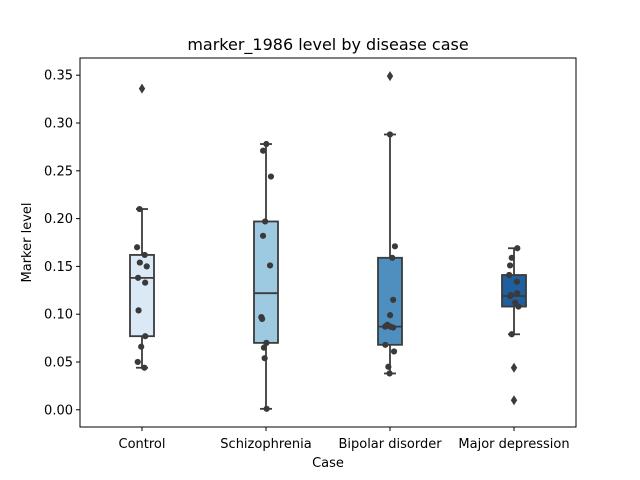 Image resolution: width=640 pixels, height=480 pixels. Describe the element at coordinates (265, 444) in the screenshot. I see `x-tick-label: Schizophrenia` at that location.